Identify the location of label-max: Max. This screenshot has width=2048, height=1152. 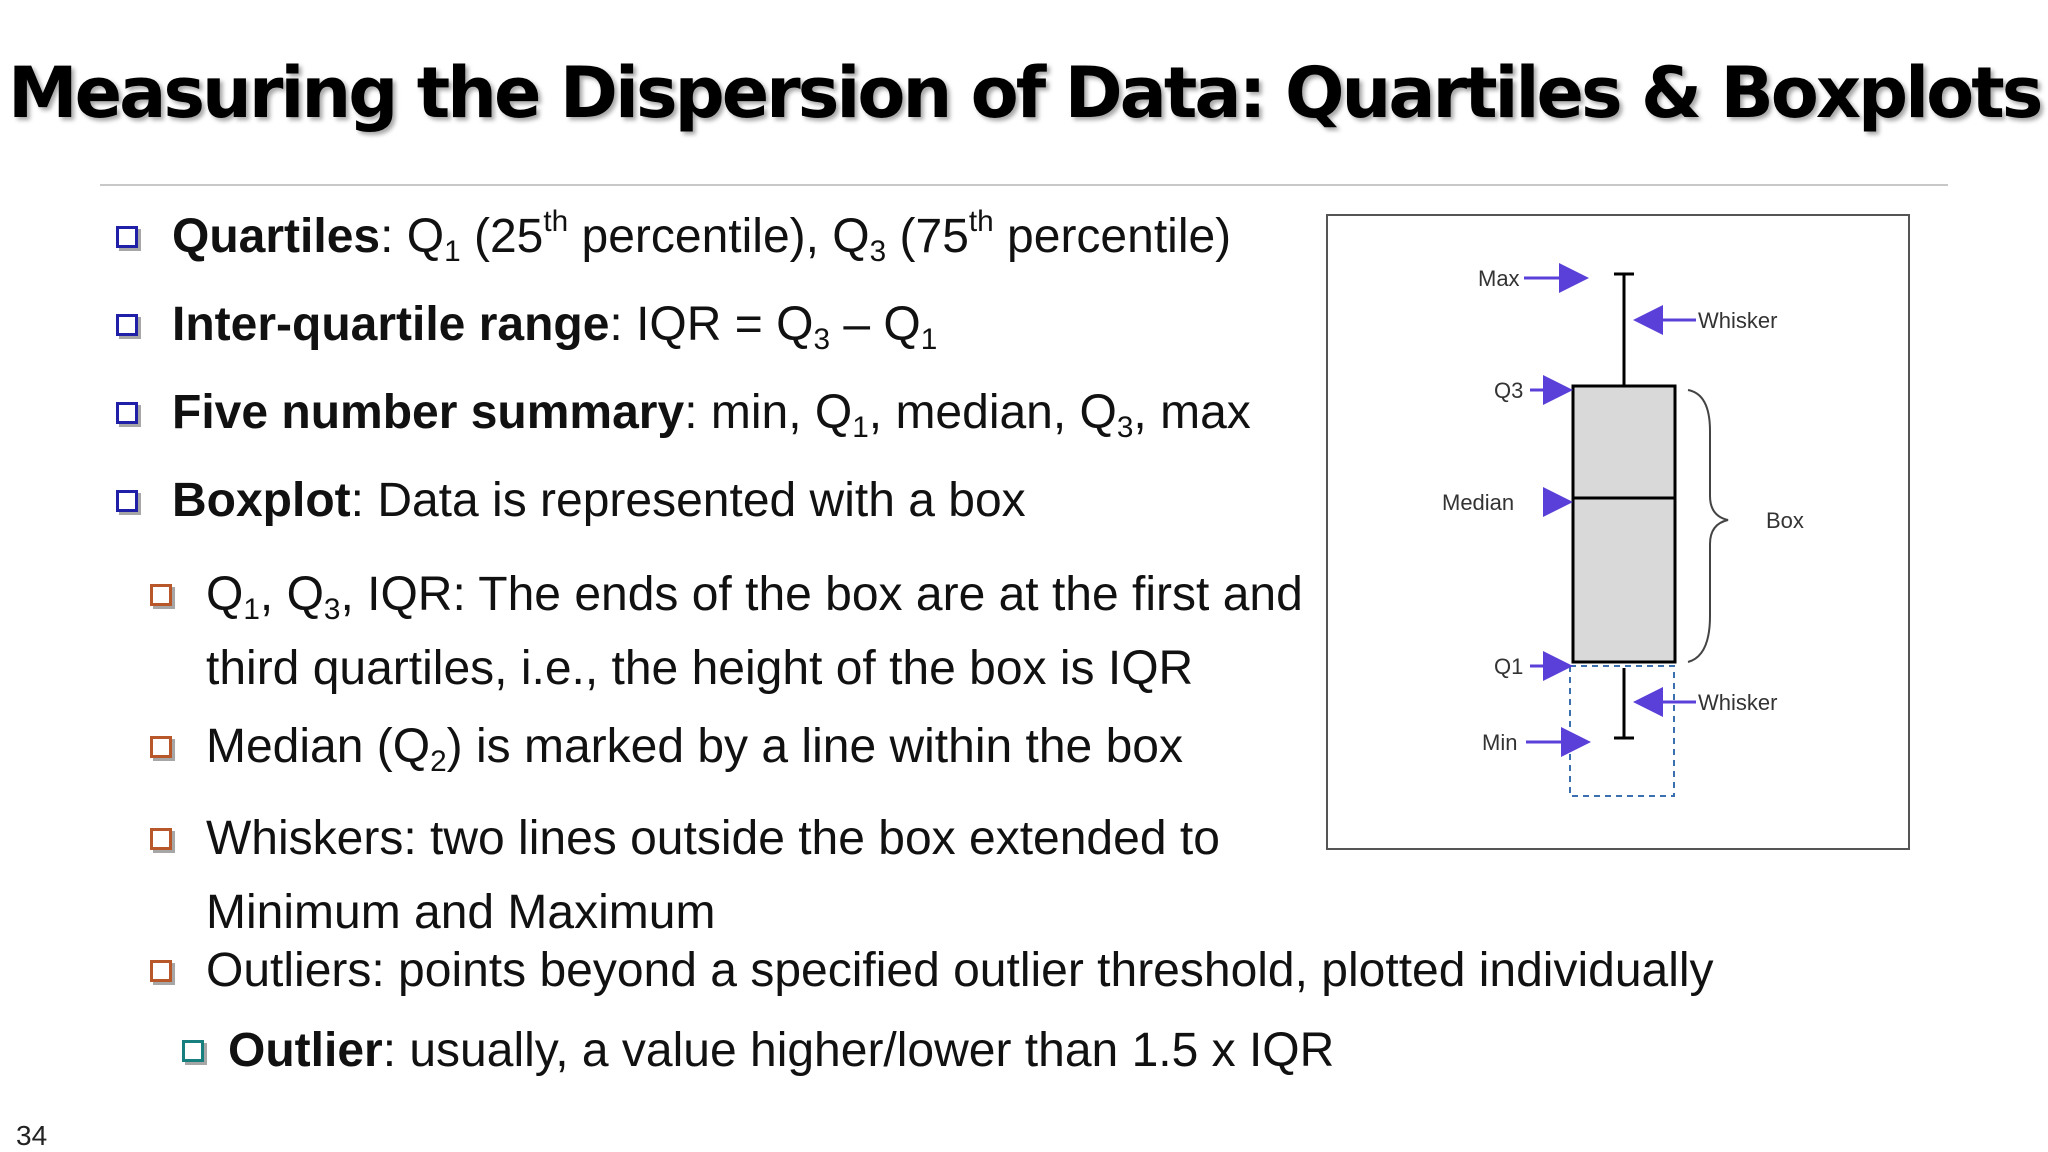
(1499, 278).